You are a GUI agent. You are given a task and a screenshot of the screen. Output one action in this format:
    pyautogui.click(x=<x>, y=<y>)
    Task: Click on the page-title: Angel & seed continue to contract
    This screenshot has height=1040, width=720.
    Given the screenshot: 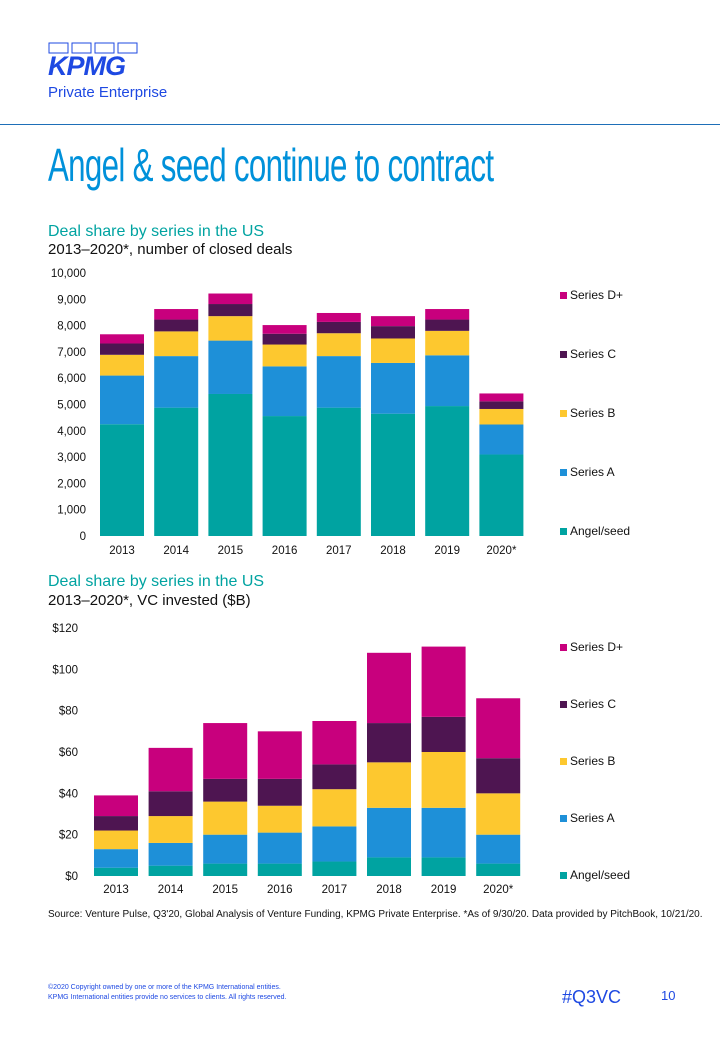 What is the action you would take?
    pyautogui.click(x=271, y=165)
    